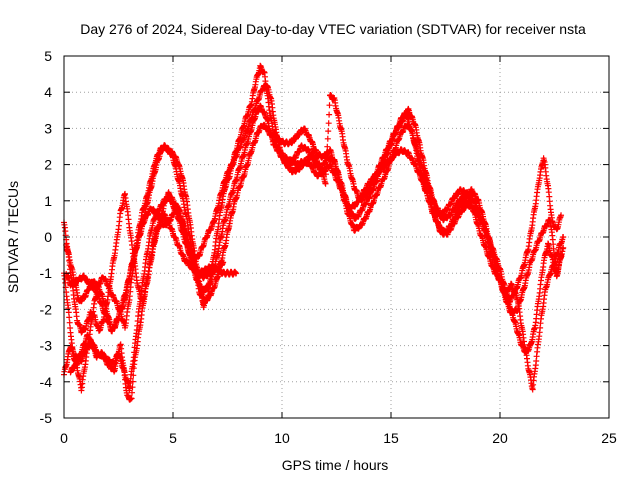  Describe the element at coordinates (48, 56) in the screenshot. I see `y-tick-label: 5` at that location.